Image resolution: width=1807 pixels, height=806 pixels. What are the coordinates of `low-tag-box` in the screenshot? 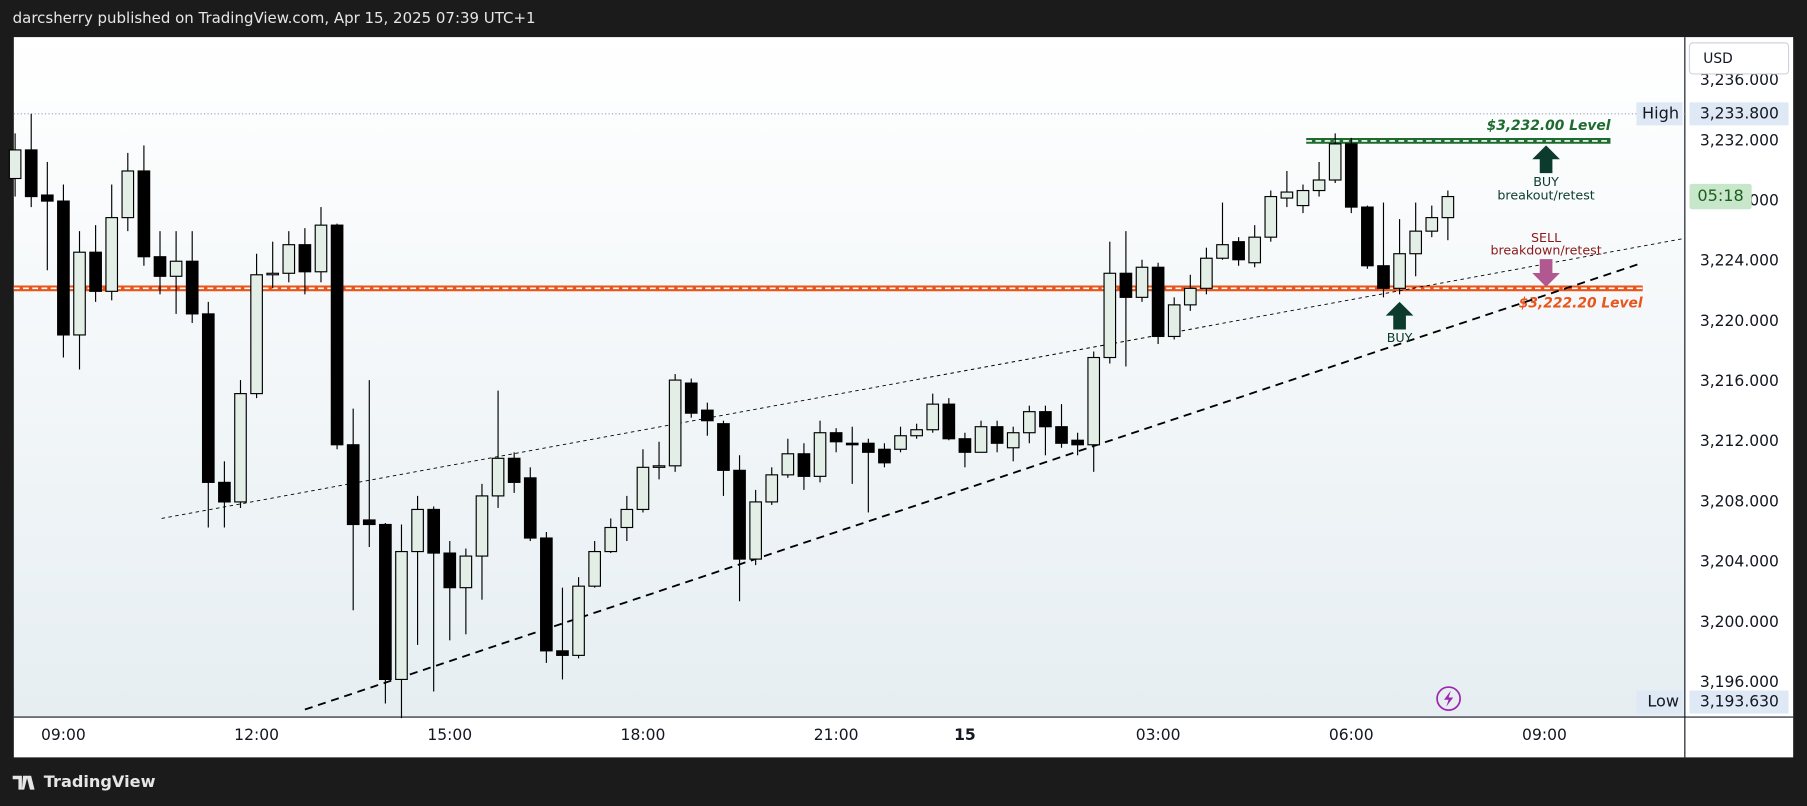 It's located at (1659, 702).